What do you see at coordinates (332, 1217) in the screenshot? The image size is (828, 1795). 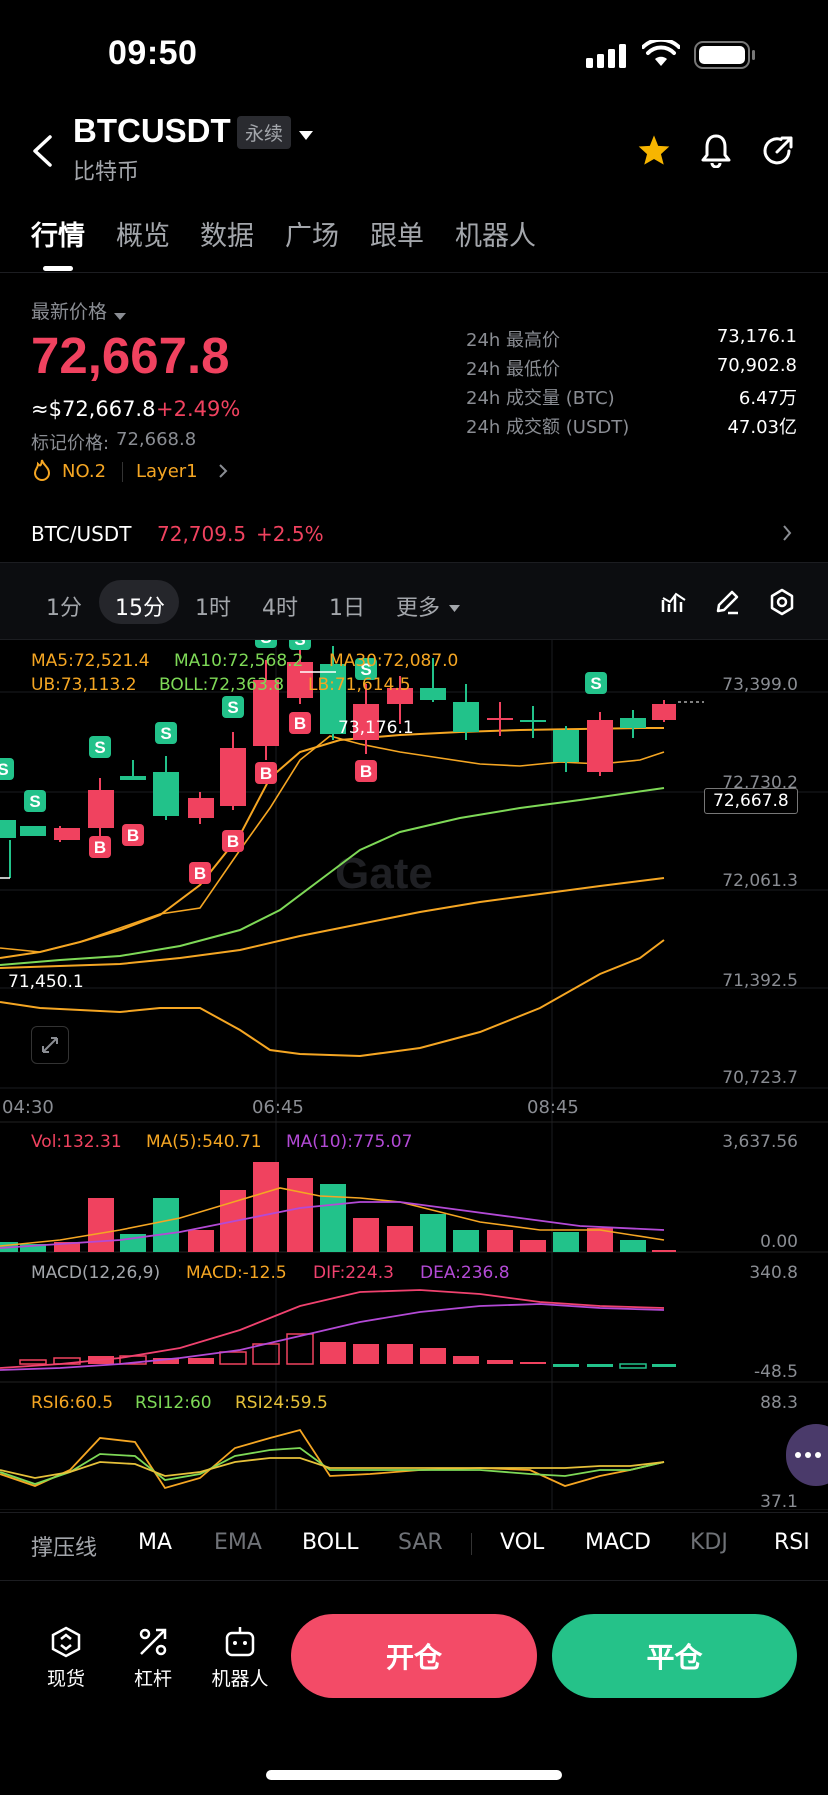 I see `vol-ma5-line` at bounding box center [332, 1217].